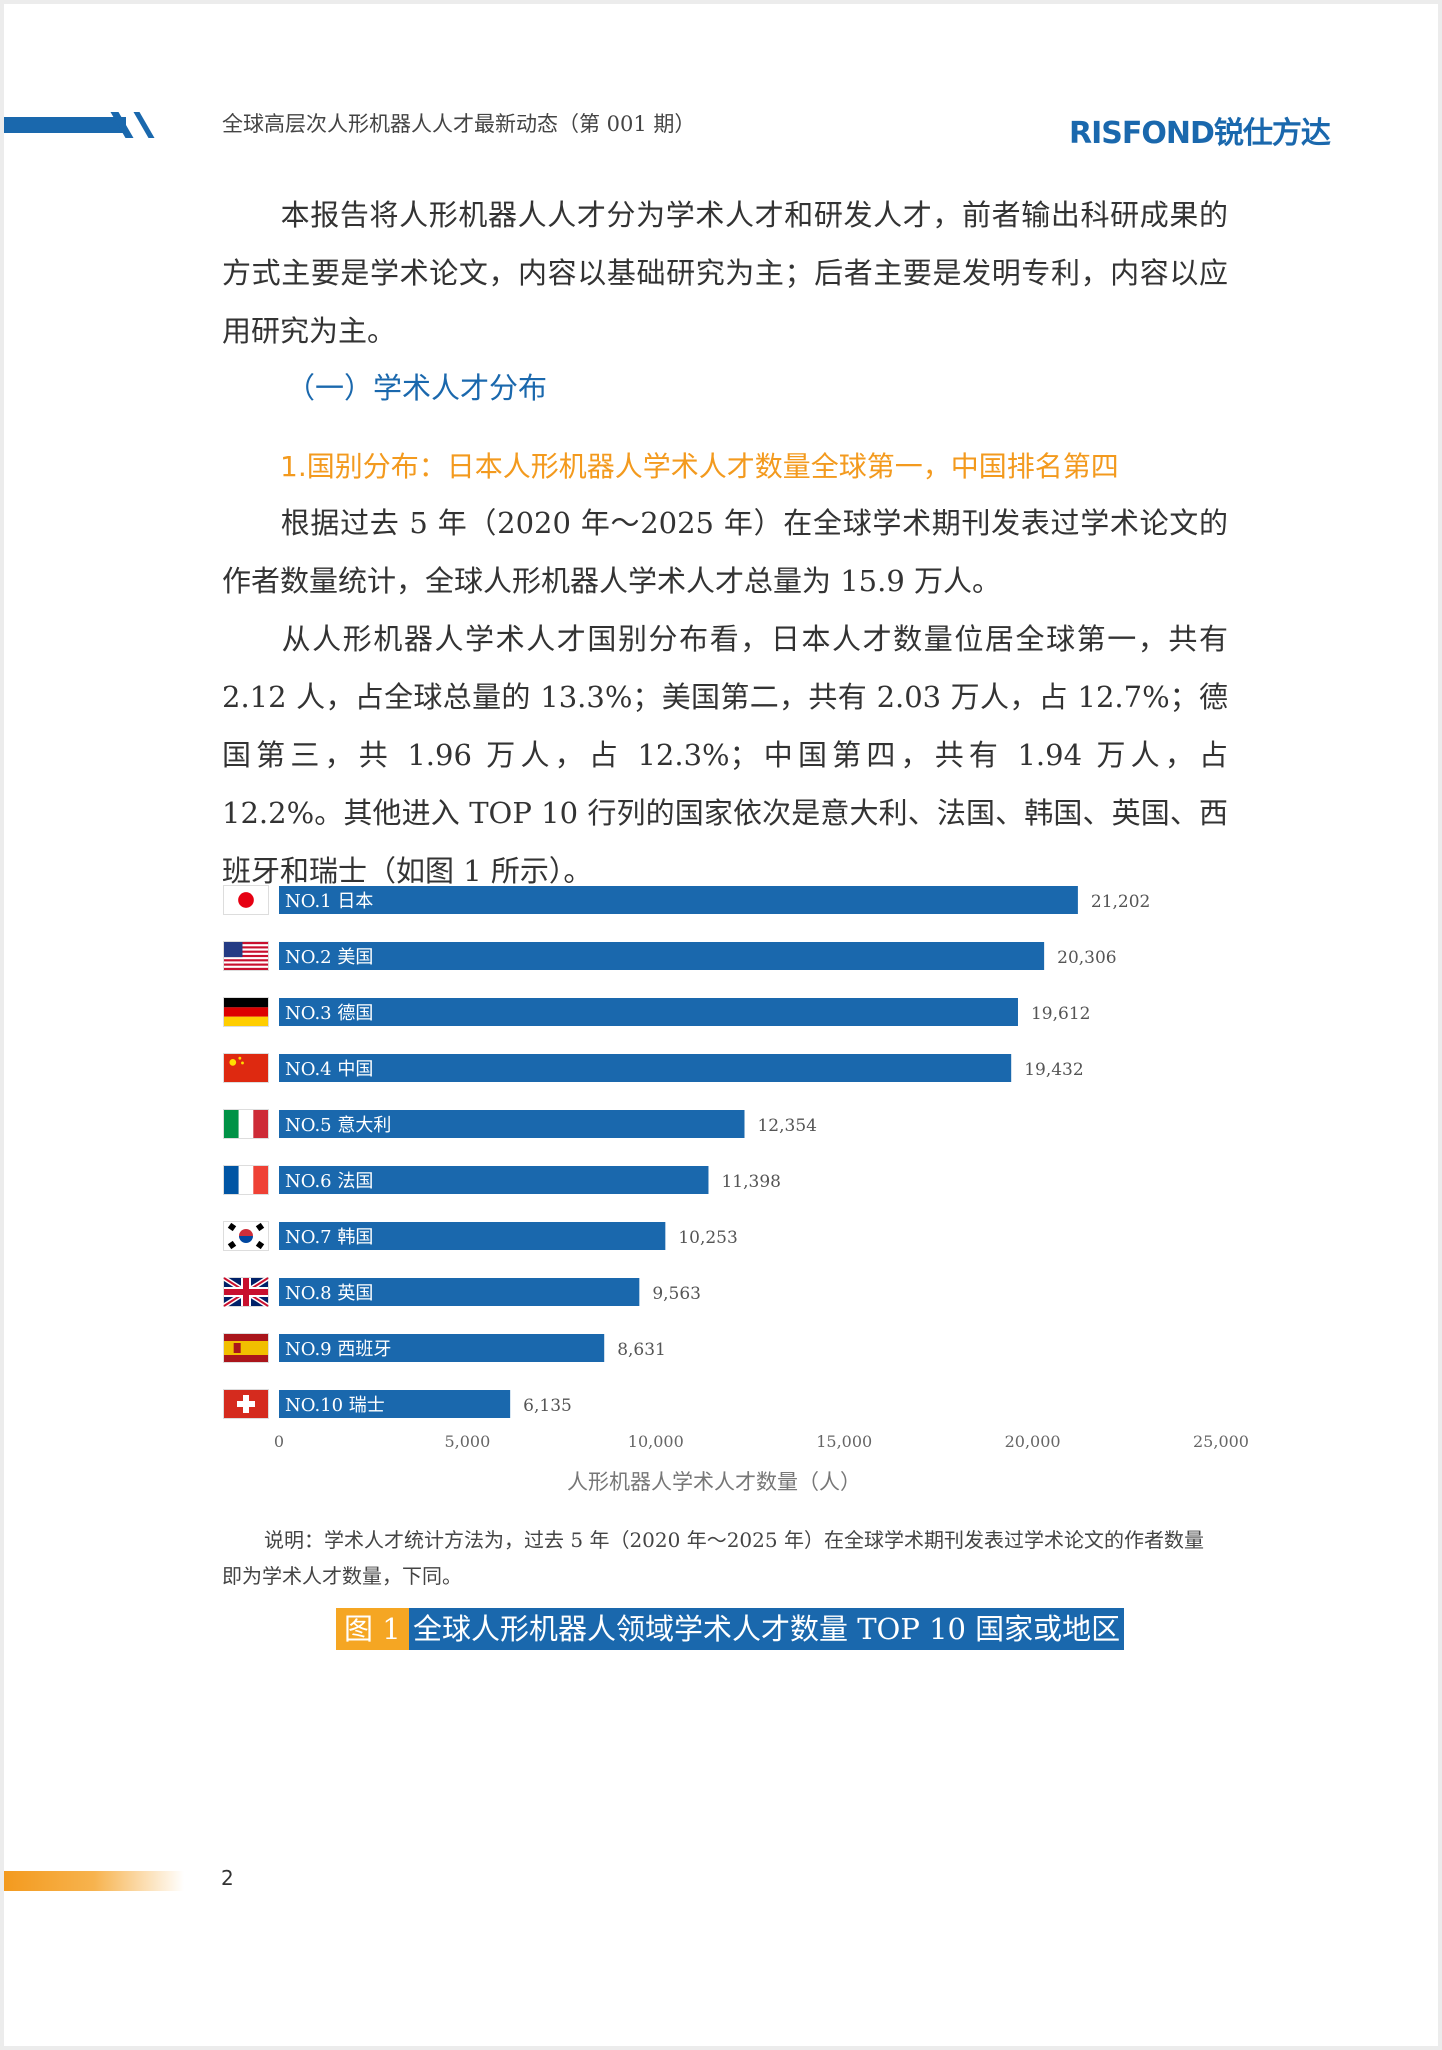  What do you see at coordinates (329, 1237) in the screenshot?
I see `bar-category-label: NO.7 韩国` at bounding box center [329, 1237].